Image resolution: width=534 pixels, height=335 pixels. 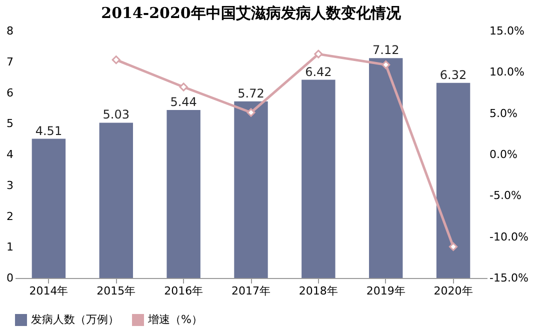 What do you see at coordinates (10, 185) in the screenshot?
I see `y-tick-label: 3` at bounding box center [10, 185].